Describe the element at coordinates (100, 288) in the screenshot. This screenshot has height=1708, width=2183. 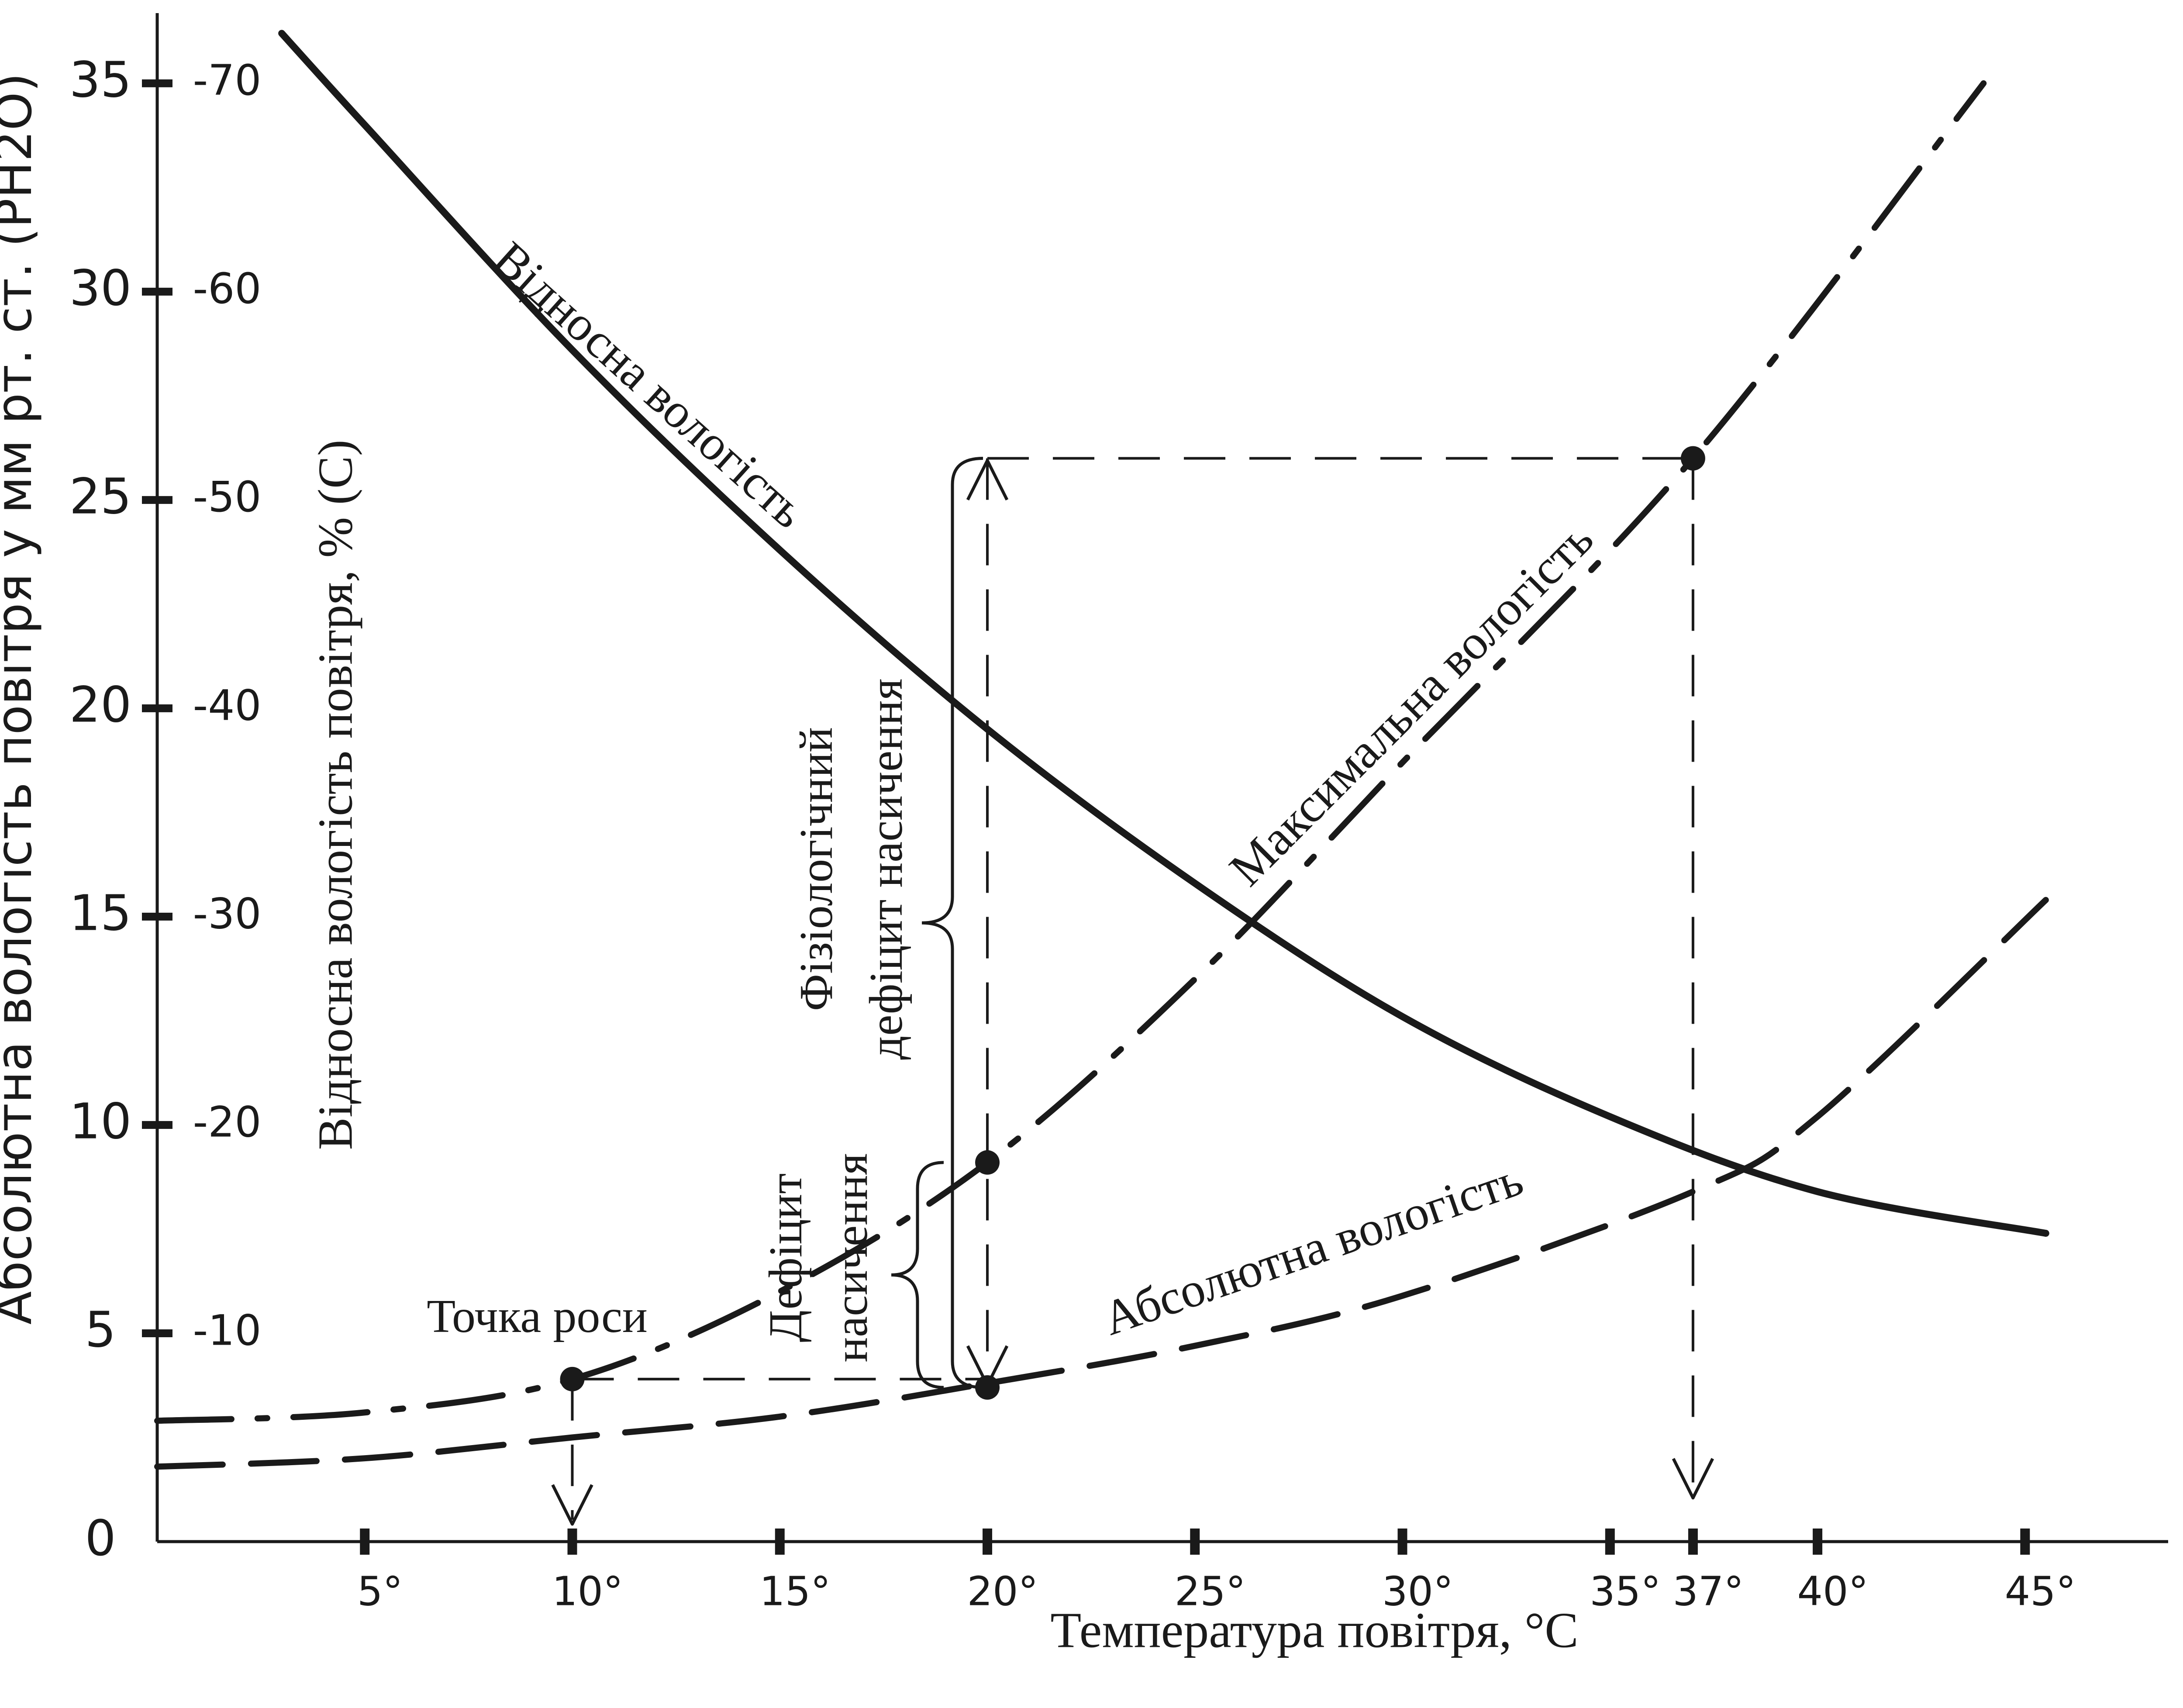
I see `y-tick-label-left: 30` at that location.